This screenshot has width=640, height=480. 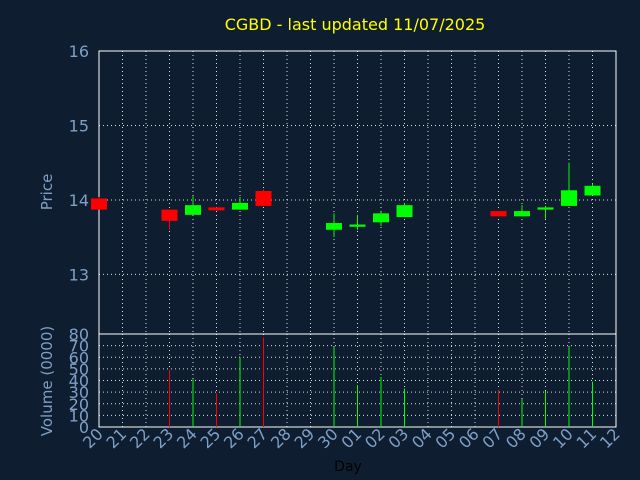 What do you see at coordinates (79, 334) in the screenshot?
I see `volume-tick-label: 80` at bounding box center [79, 334].